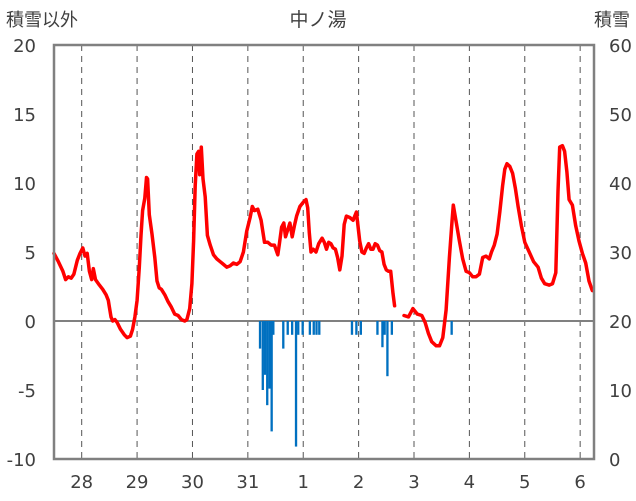 The image size is (636, 501). What do you see at coordinates (413, 482) in the screenshot?
I see `x-tick-label: 3` at bounding box center [413, 482].